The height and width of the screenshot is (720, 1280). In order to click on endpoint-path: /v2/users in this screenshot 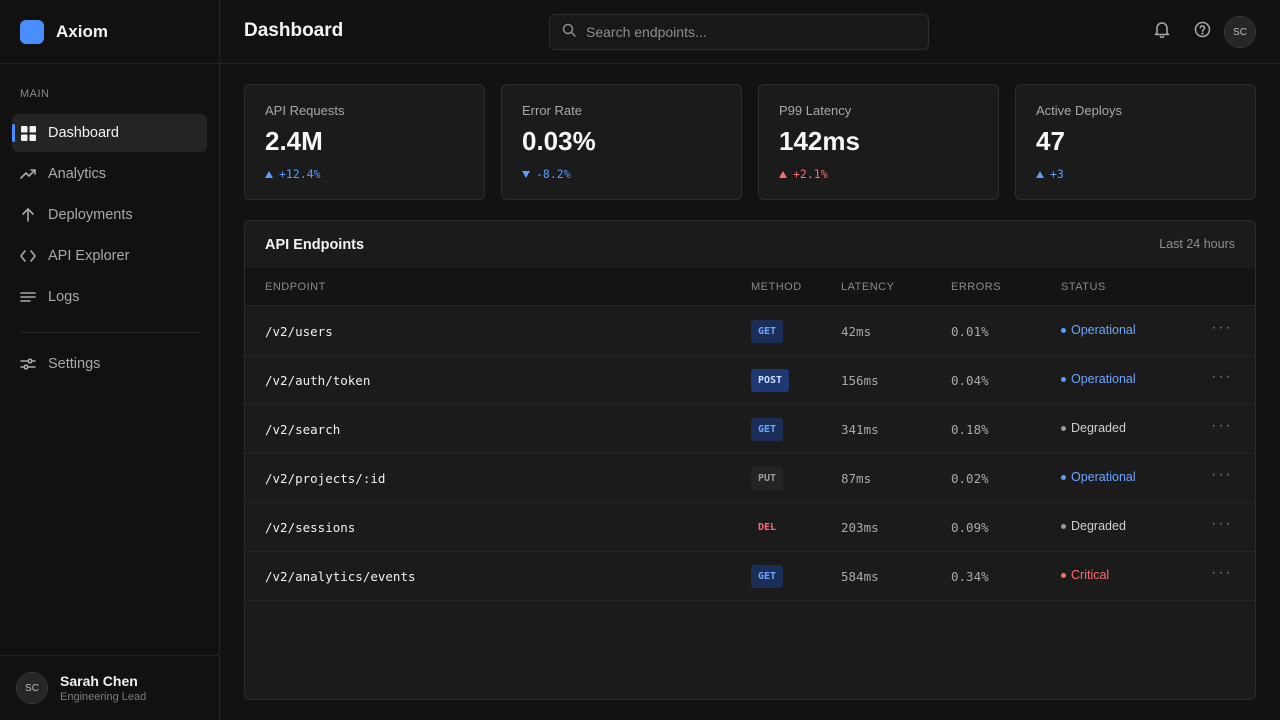, I will do `click(299, 331)`.